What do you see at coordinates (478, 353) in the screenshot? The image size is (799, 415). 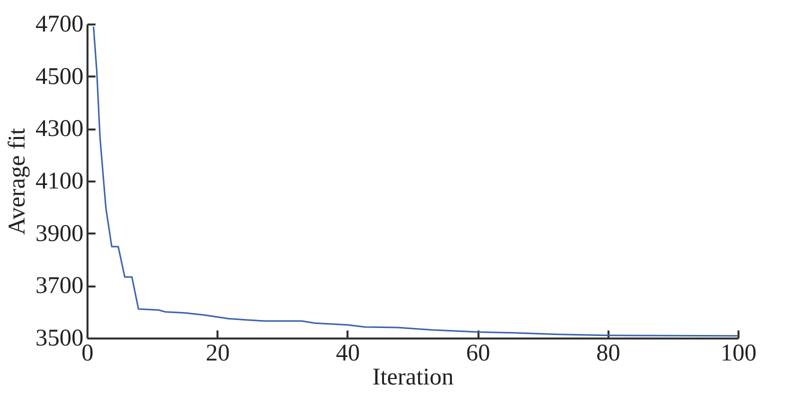 I see `x-tick-label: 60` at bounding box center [478, 353].